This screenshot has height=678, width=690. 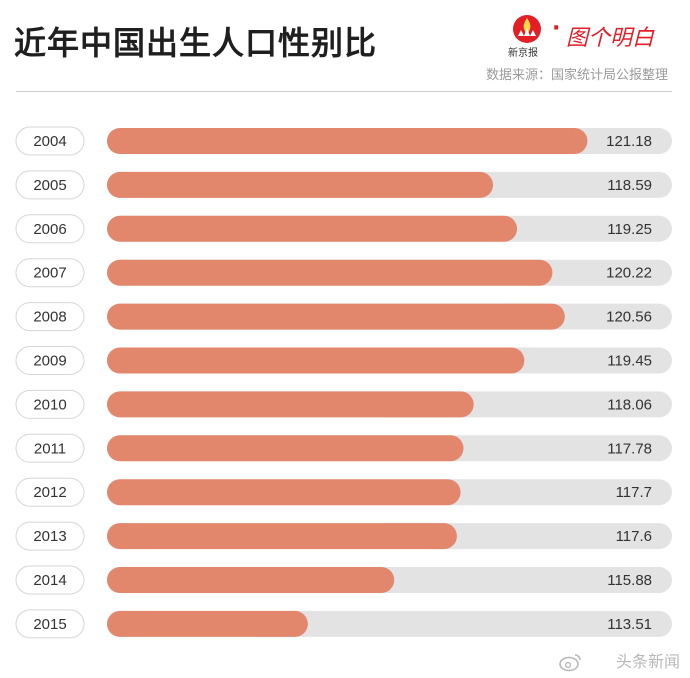 I want to click on value-label: 117.6, so click(x=634, y=536).